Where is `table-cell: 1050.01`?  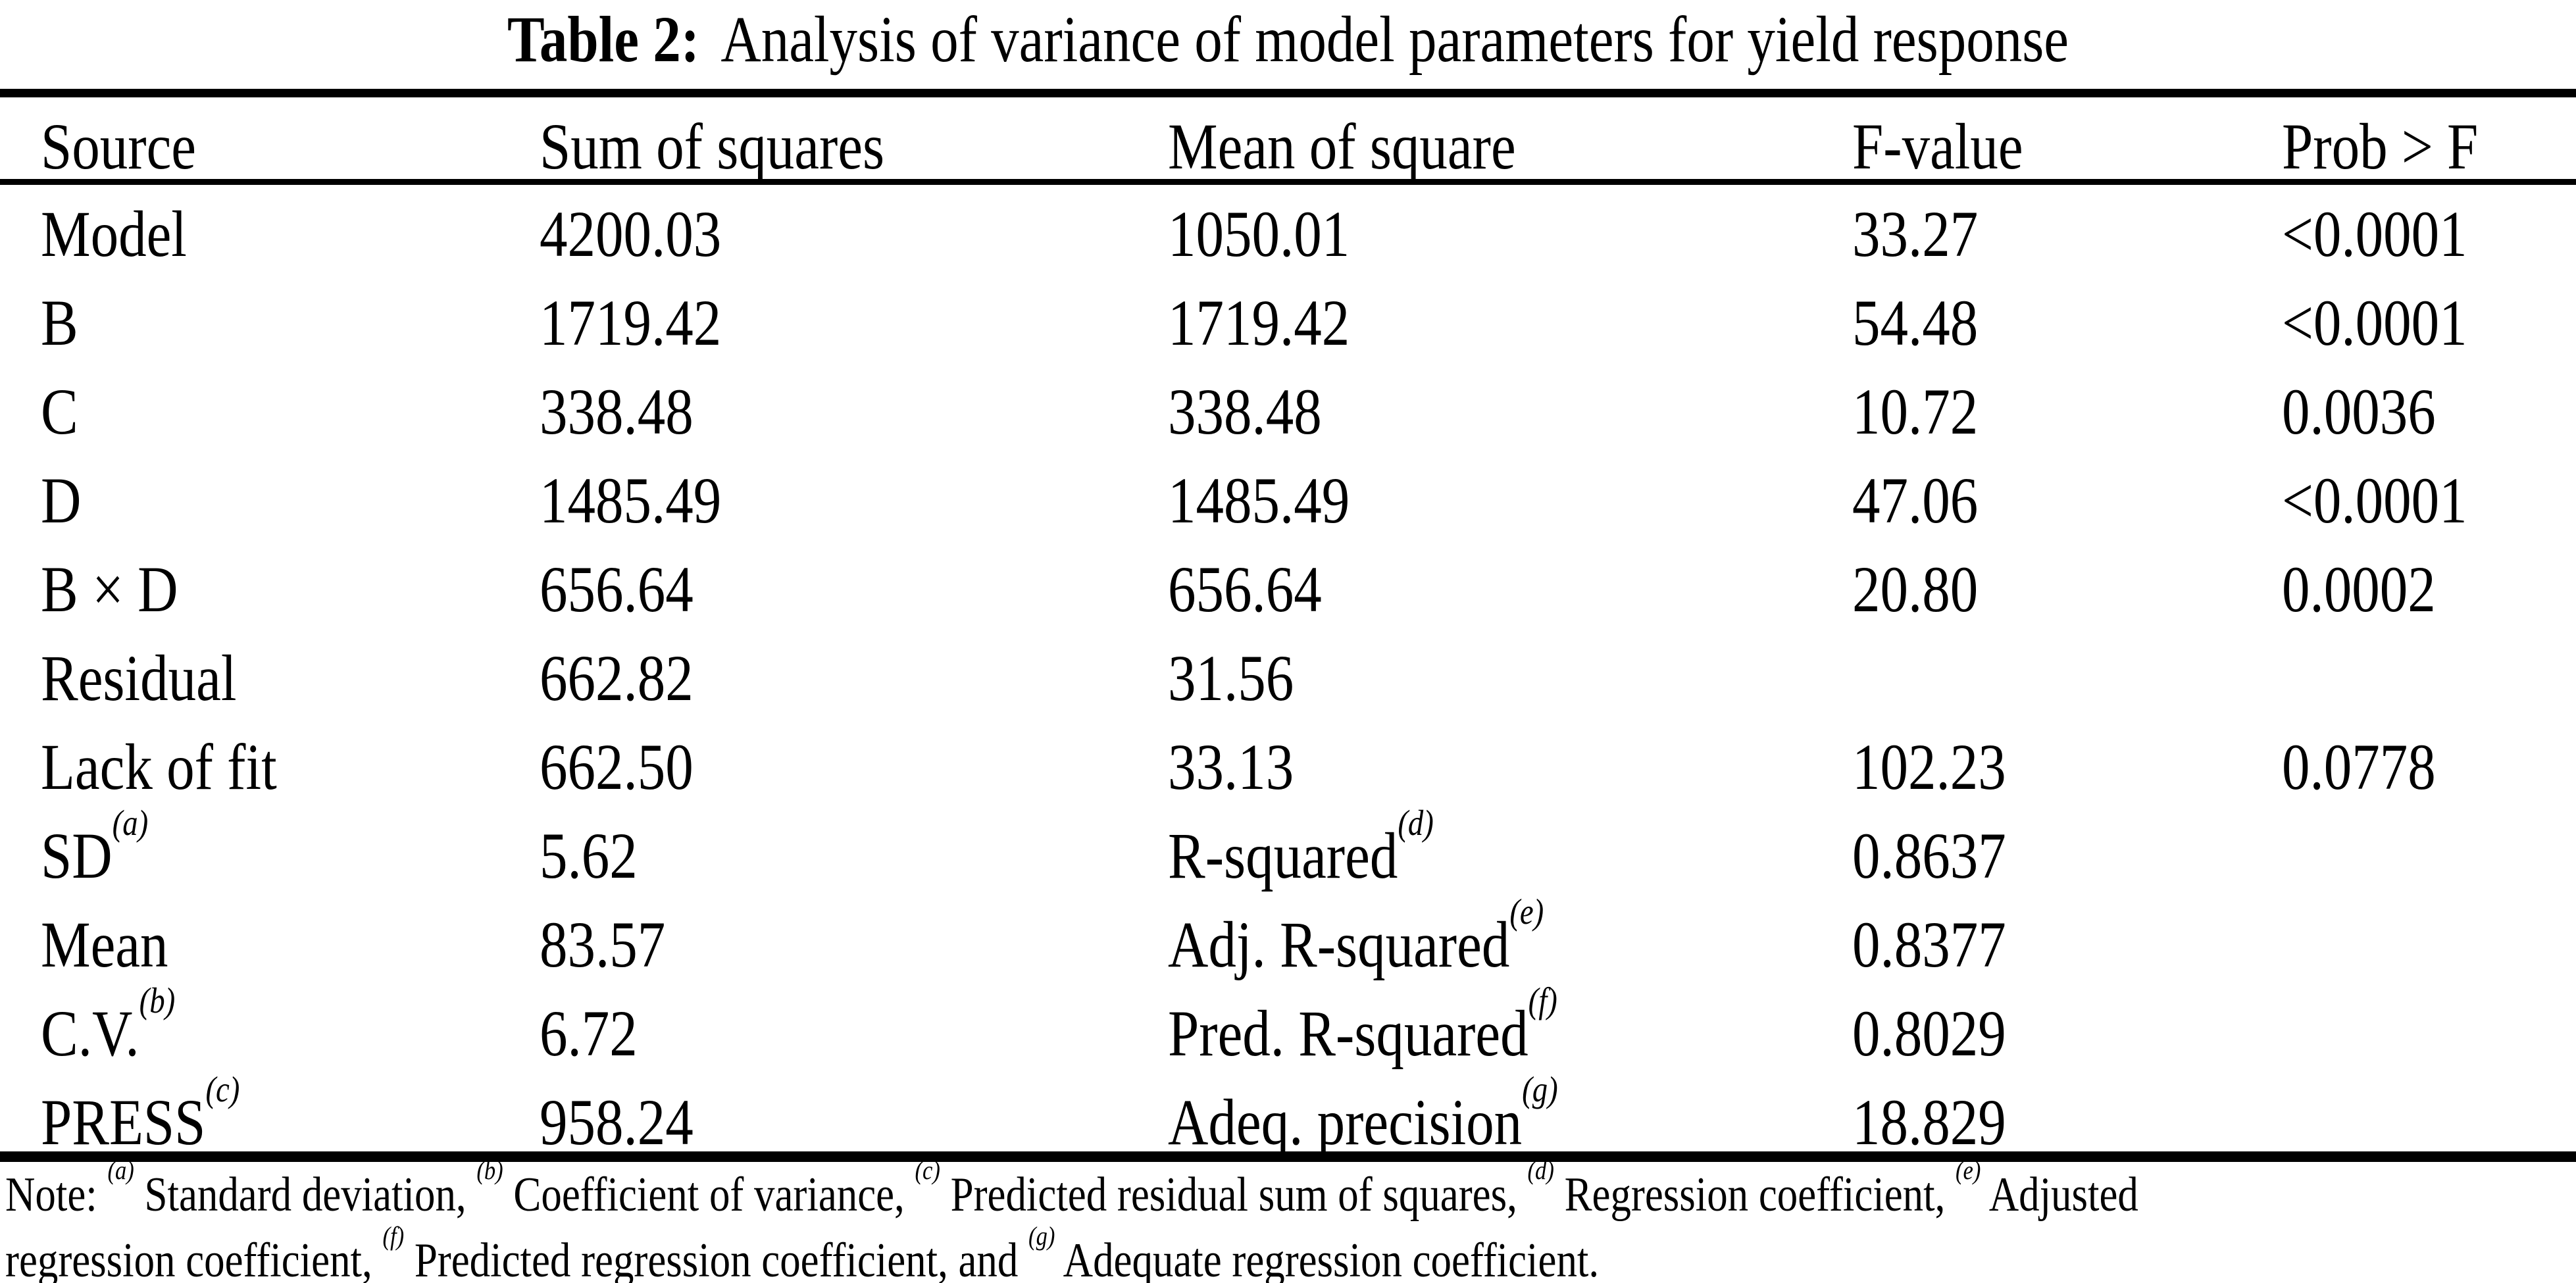
table-cell: 1050.01 is located at coordinates (1259, 233).